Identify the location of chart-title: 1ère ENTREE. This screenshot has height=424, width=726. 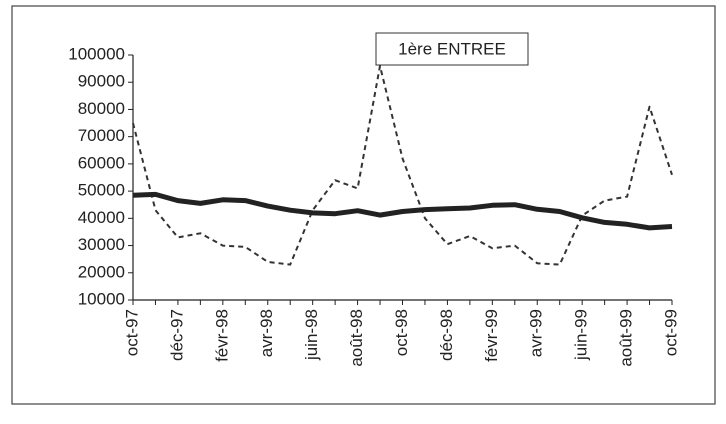
(452, 48).